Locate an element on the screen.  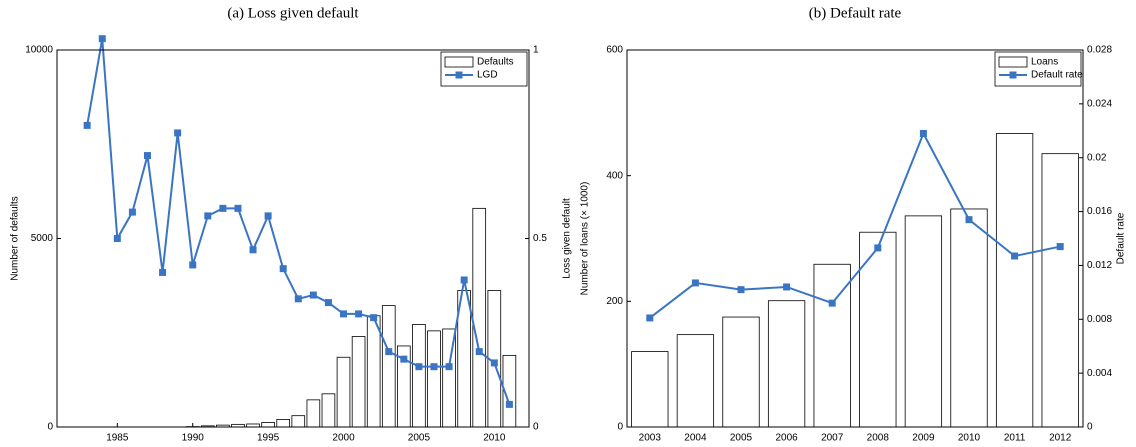
y2-tick-label: 0.02 is located at coordinates (1097, 157).